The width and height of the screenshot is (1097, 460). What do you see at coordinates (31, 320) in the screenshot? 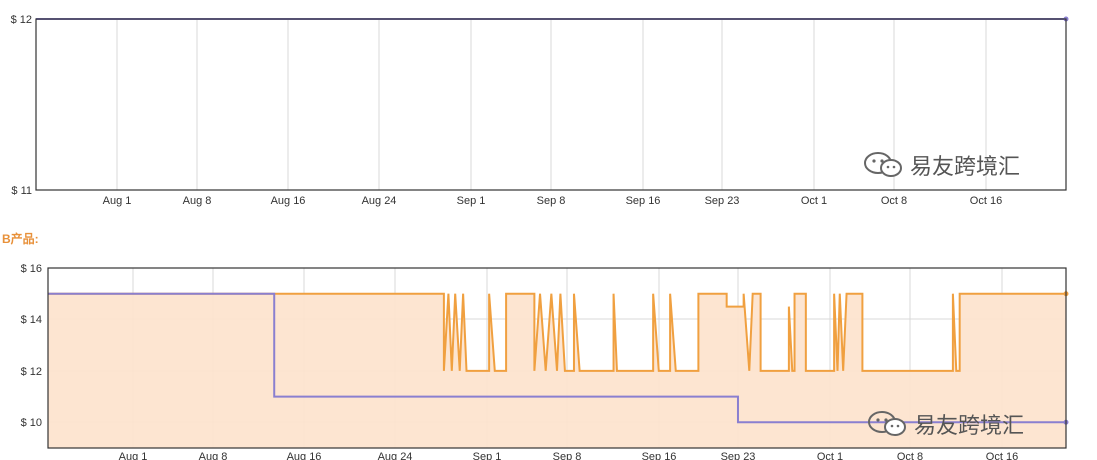
I see `y-tick-label: $ 14` at bounding box center [31, 320].